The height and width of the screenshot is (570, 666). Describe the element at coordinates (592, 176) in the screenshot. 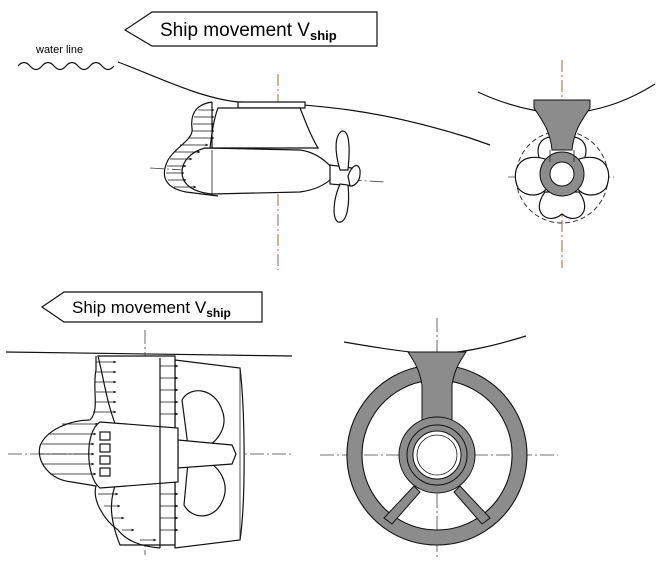

I see `front-blade-right` at that location.